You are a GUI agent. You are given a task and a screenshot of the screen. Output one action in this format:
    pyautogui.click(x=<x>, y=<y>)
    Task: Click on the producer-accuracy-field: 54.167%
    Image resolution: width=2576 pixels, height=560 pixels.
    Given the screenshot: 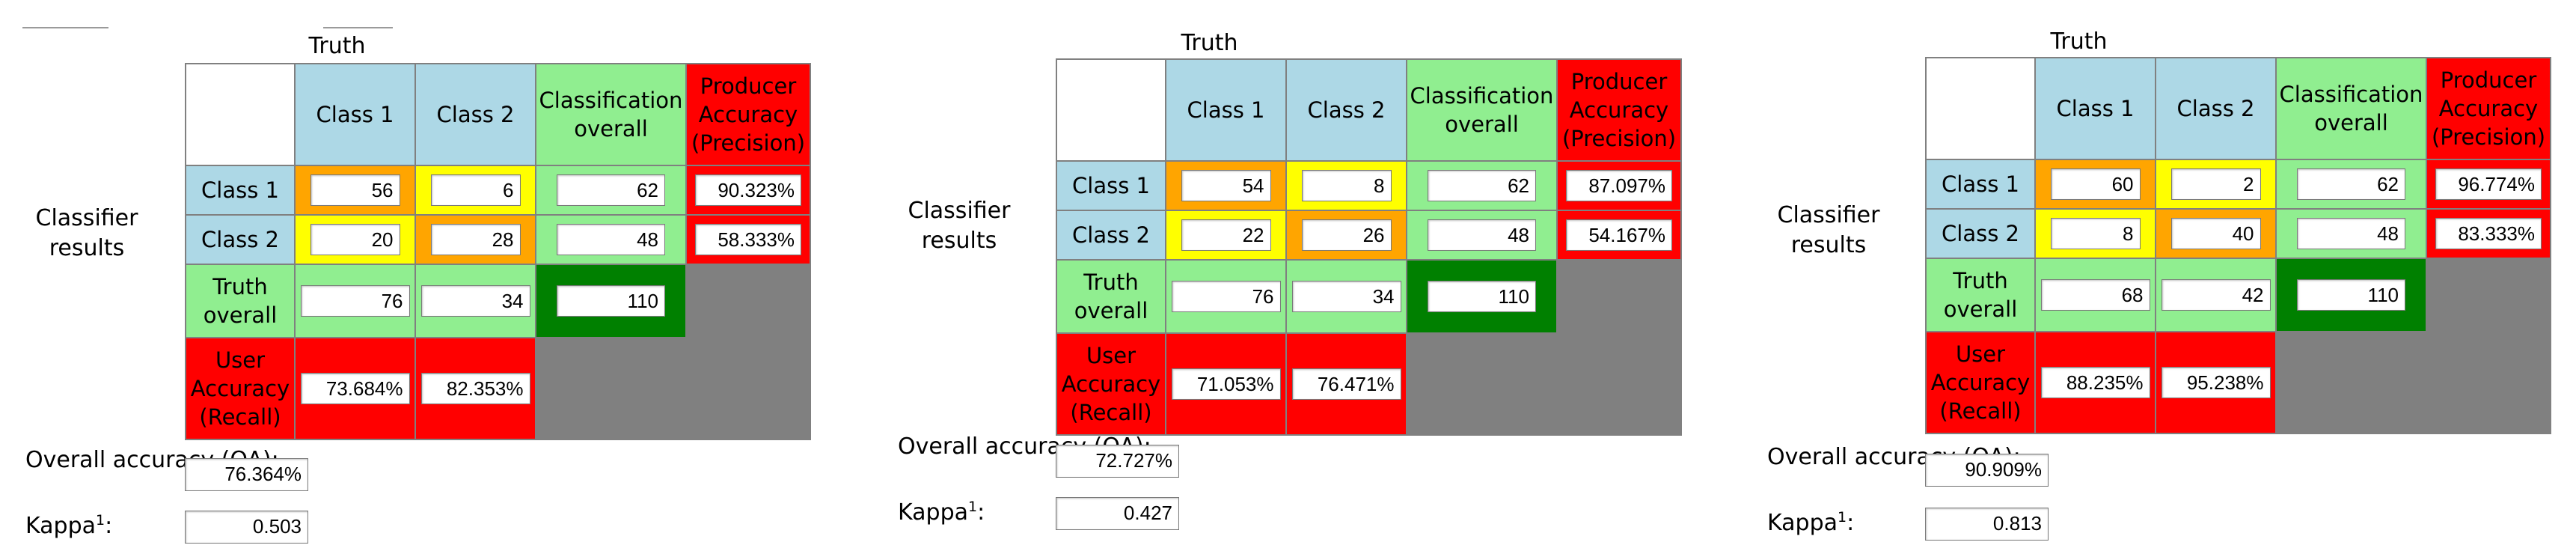 What is the action you would take?
    pyautogui.click(x=1619, y=235)
    